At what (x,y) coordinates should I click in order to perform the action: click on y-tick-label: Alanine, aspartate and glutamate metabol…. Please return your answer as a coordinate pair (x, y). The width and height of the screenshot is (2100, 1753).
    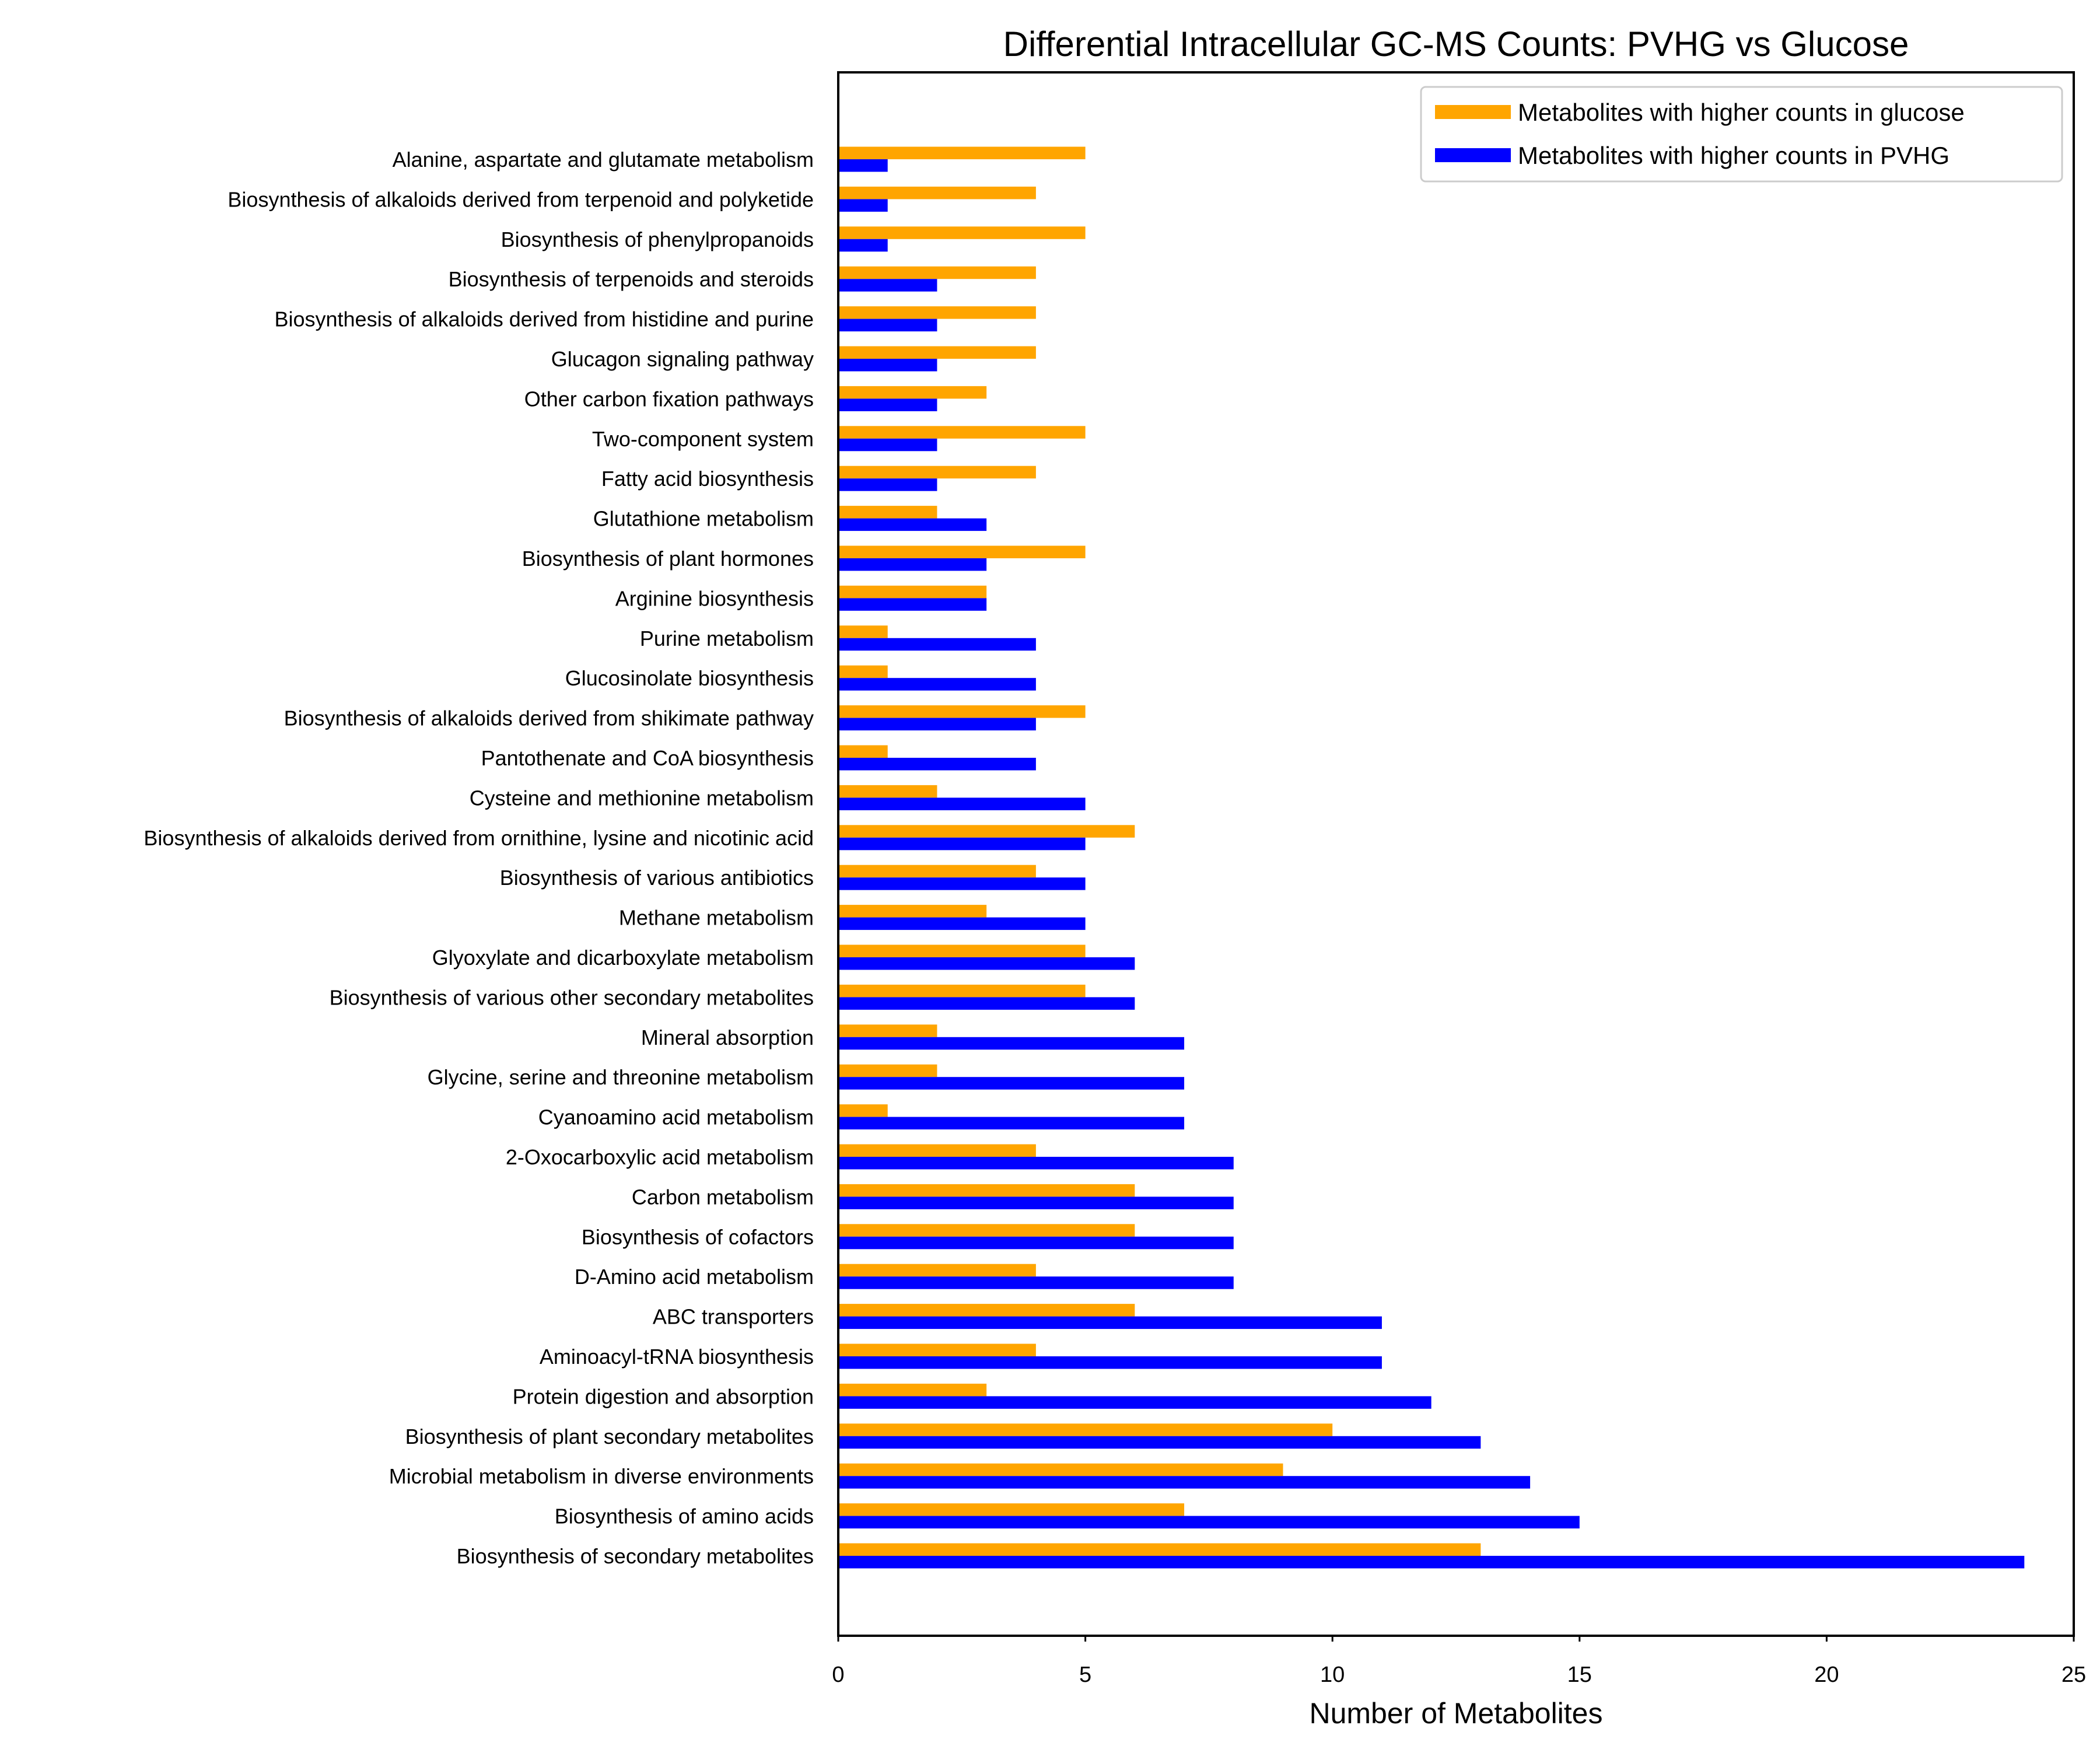
    Looking at the image, I should click on (603, 160).